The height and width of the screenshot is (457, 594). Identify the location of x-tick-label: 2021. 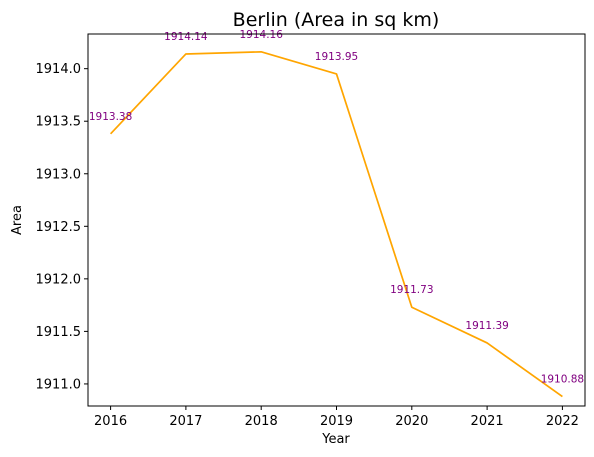
(487, 421).